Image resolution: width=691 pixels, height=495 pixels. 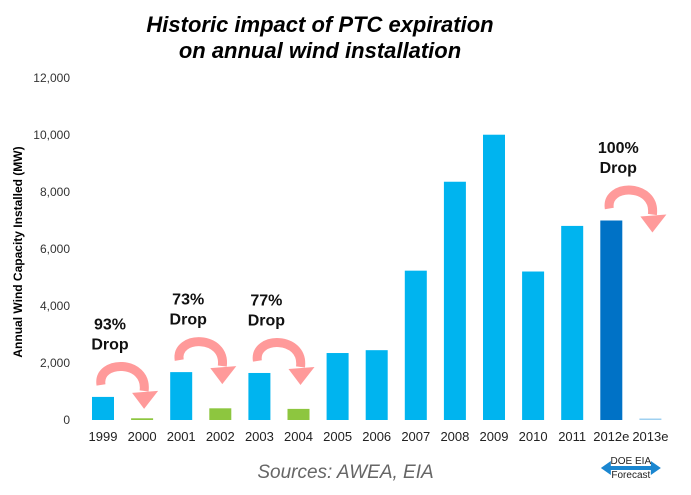 I want to click on bar-2008, so click(x=454, y=300).